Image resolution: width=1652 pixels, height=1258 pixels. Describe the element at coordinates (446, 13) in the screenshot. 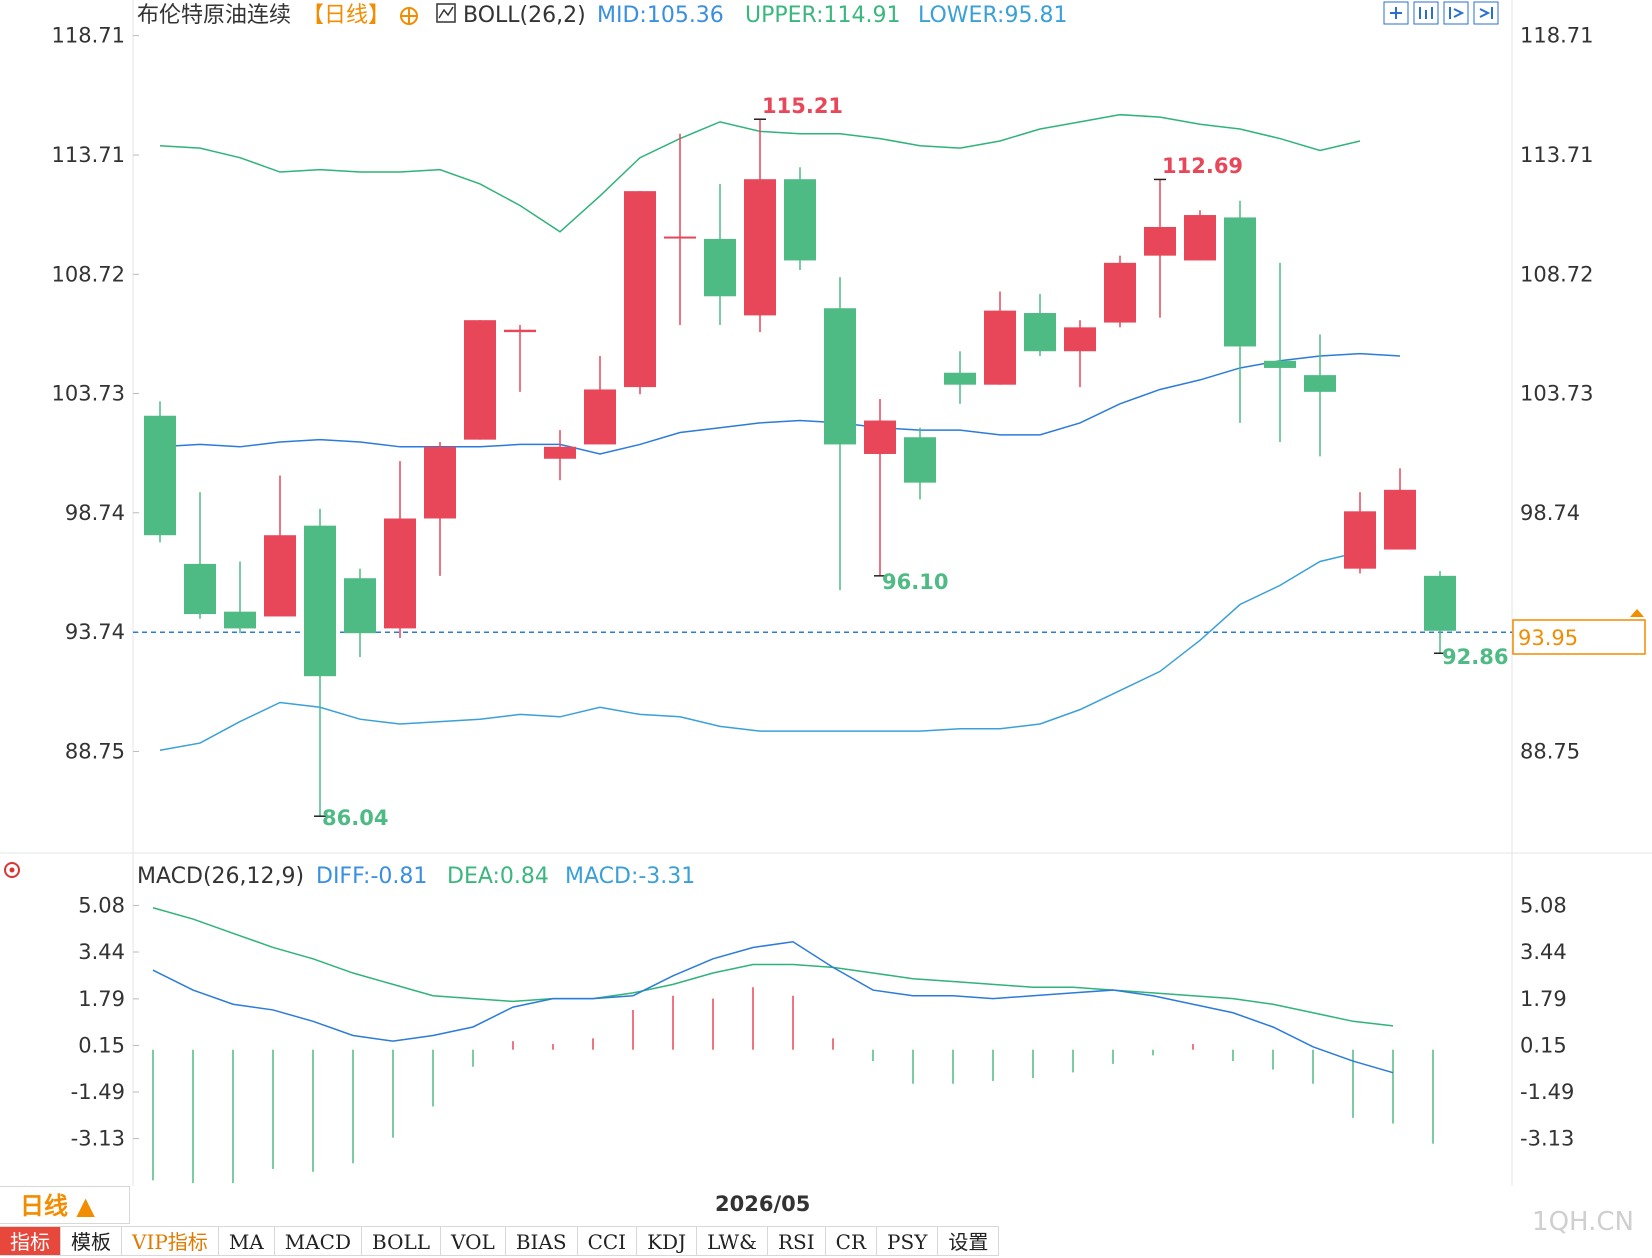

I see `indicator-chart-icon` at that location.